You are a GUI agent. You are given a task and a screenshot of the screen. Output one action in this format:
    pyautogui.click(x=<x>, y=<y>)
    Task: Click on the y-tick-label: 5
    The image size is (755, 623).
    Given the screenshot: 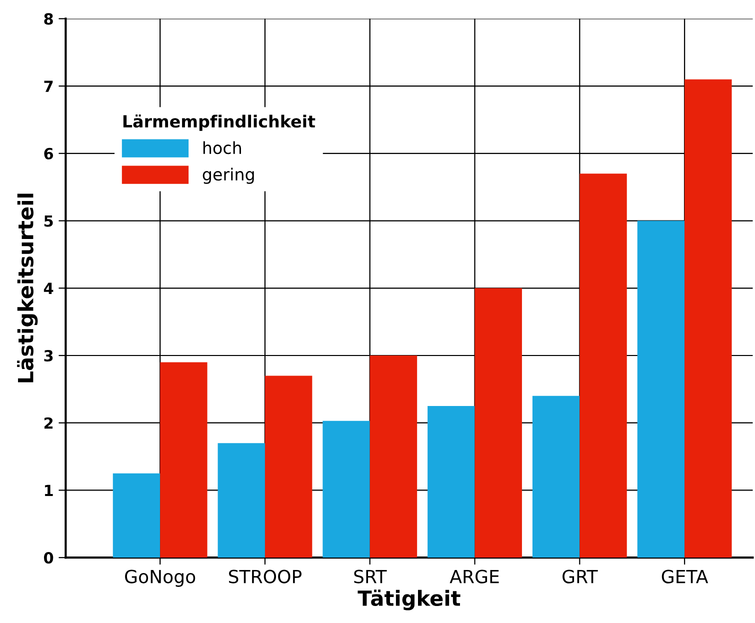 What is the action you would take?
    pyautogui.click(x=48, y=221)
    